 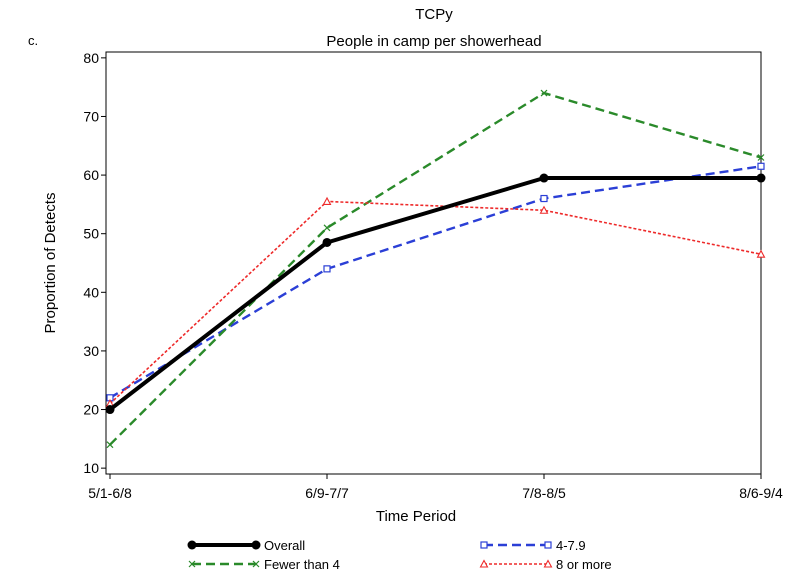 I want to click on y-tick-label-40: 40, so click(x=91, y=292).